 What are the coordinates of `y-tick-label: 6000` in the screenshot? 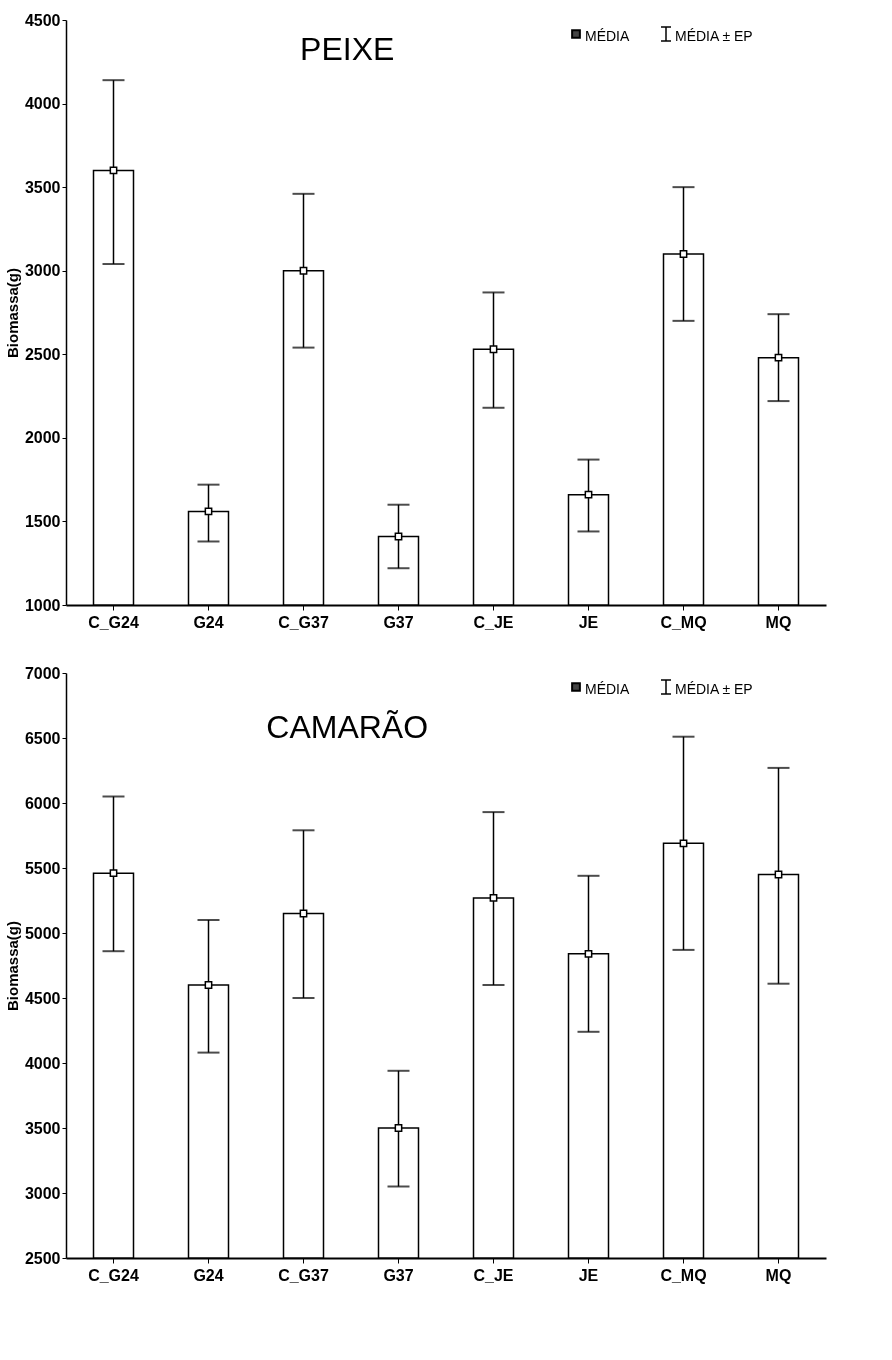 It's located at (42, 803).